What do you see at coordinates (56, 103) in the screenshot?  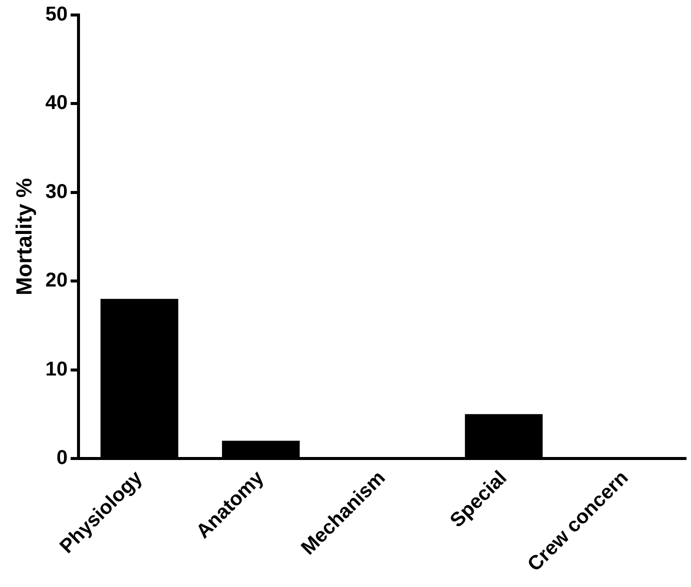 I see `y-tick-label: 40` at bounding box center [56, 103].